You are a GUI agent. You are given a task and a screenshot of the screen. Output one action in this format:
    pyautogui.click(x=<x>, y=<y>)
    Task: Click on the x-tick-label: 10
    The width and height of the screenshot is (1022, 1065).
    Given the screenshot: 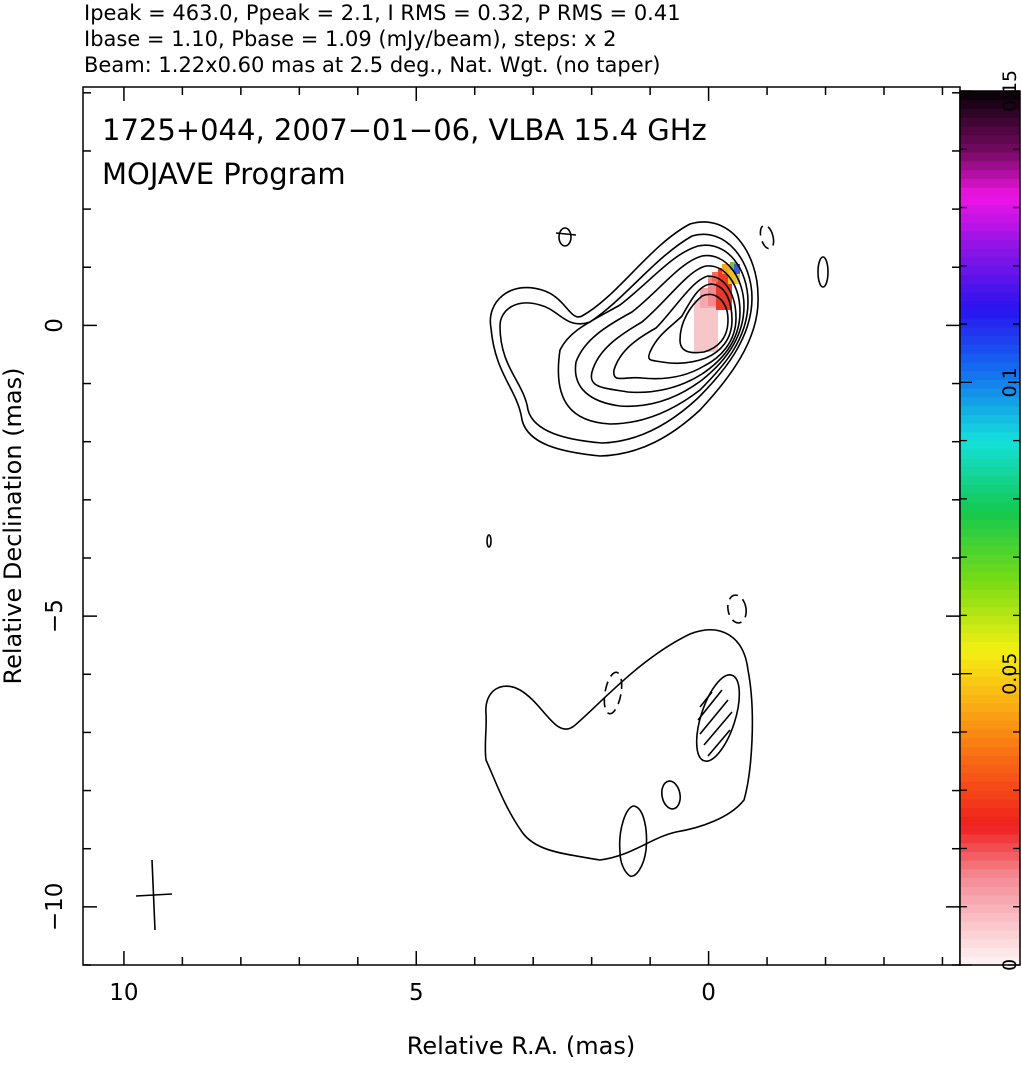 What is the action you would take?
    pyautogui.click(x=123, y=993)
    